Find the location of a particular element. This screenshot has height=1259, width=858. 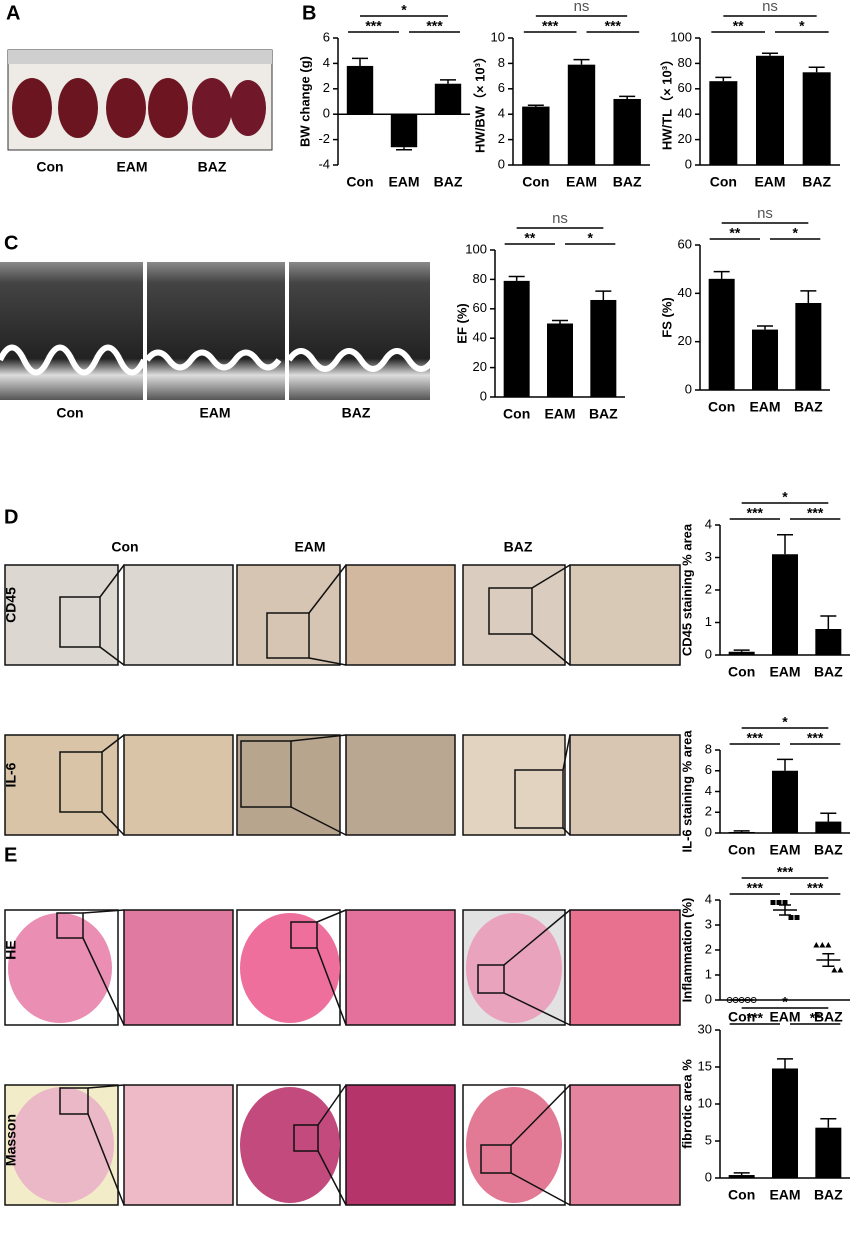

y-axis-label: HW/BW（× 10³） is located at coordinates (479, 101).